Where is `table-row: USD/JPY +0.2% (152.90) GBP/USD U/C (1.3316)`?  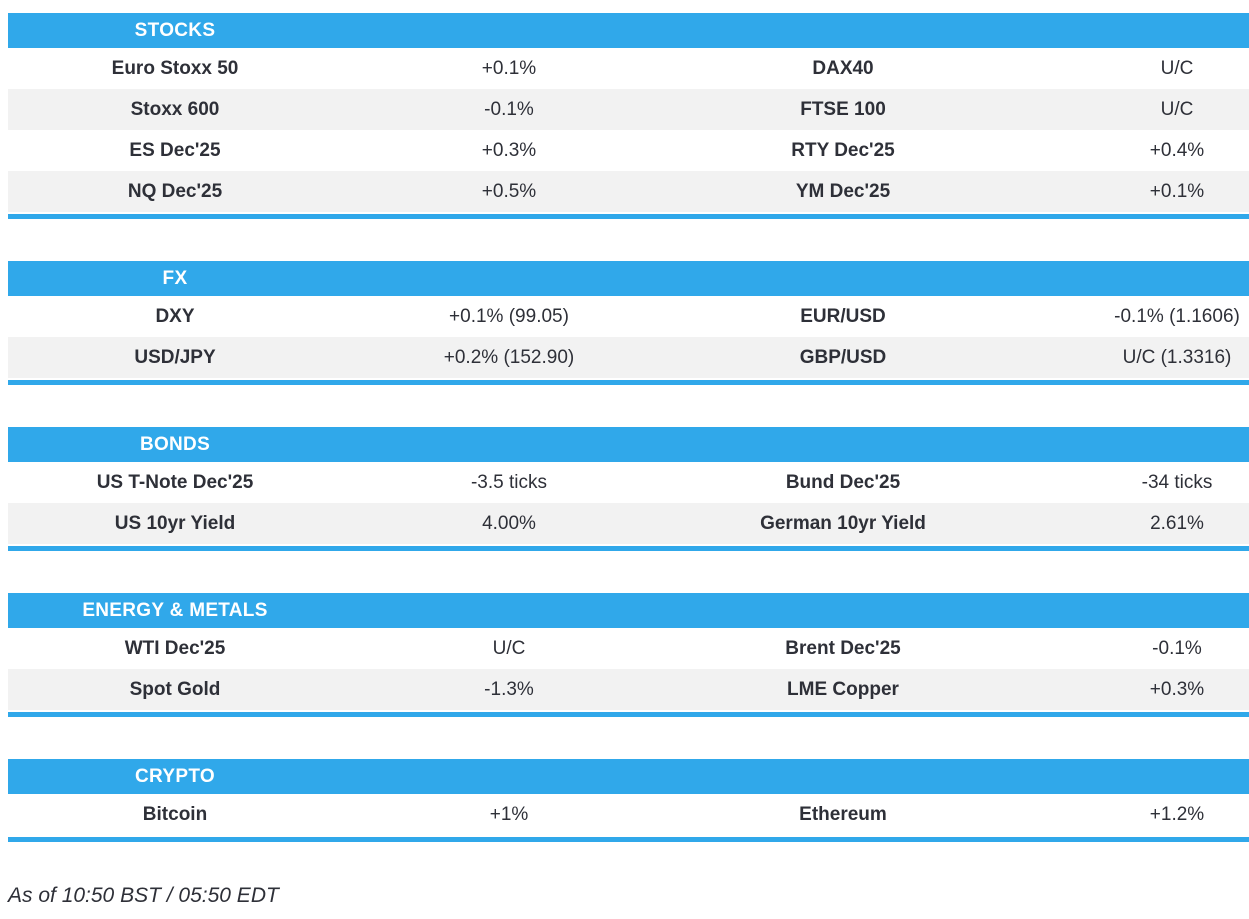
table-row: USD/JPY +0.2% (152.90) GBP/USD U/C (1.3316) is located at coordinates (628, 357).